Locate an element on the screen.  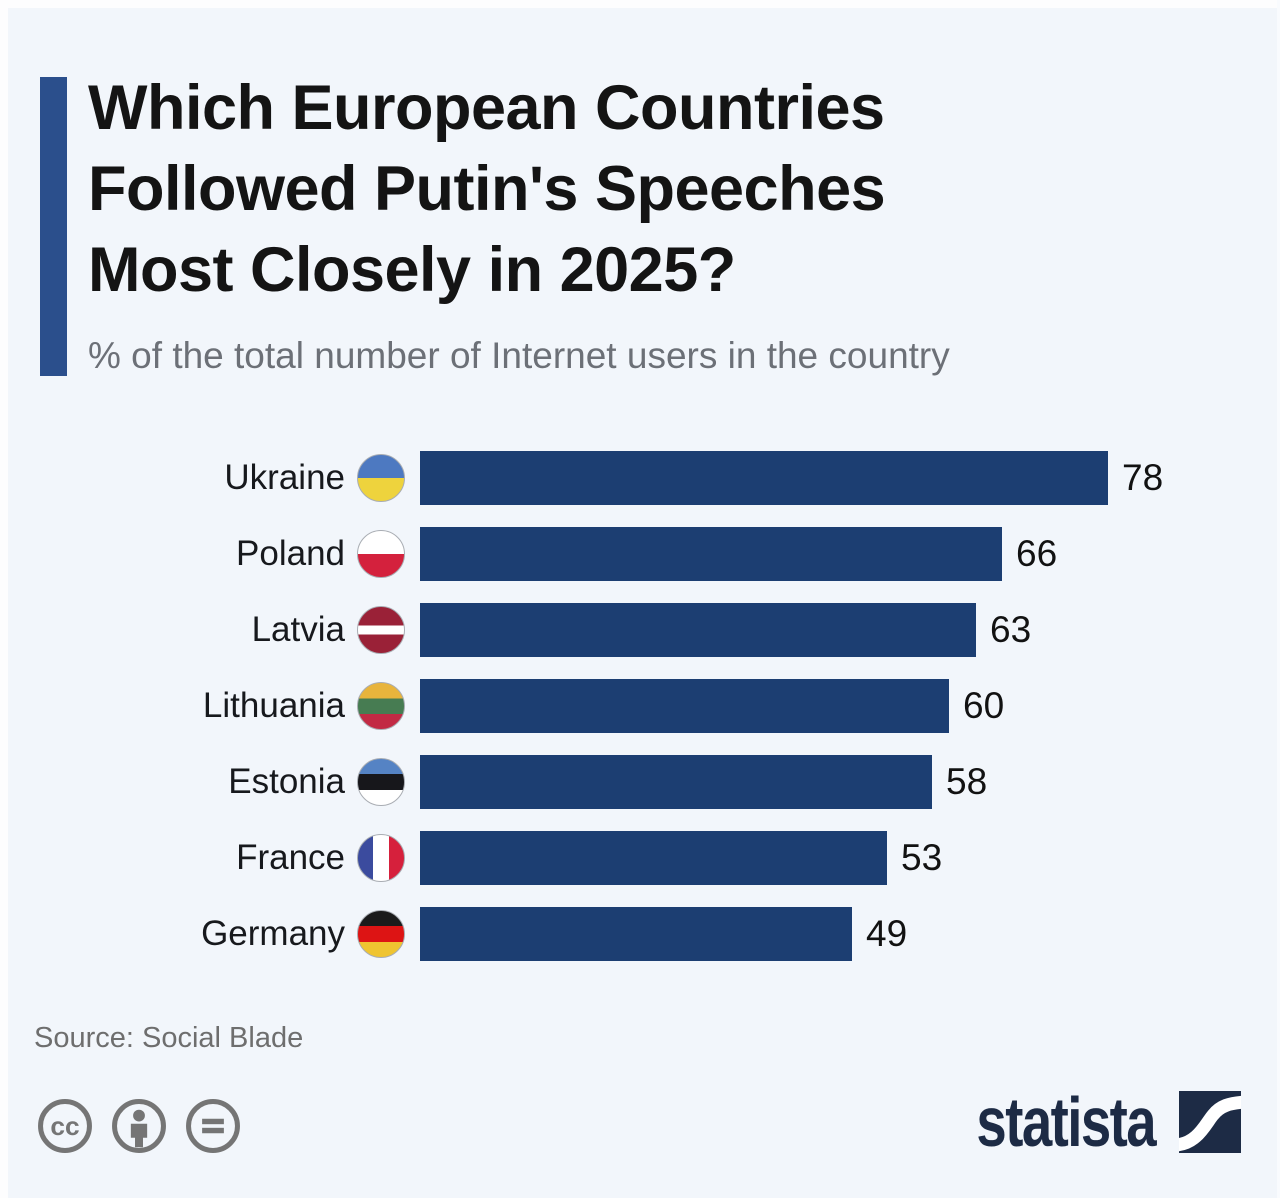
svg-text: cc is located at coordinates (64, 1126).